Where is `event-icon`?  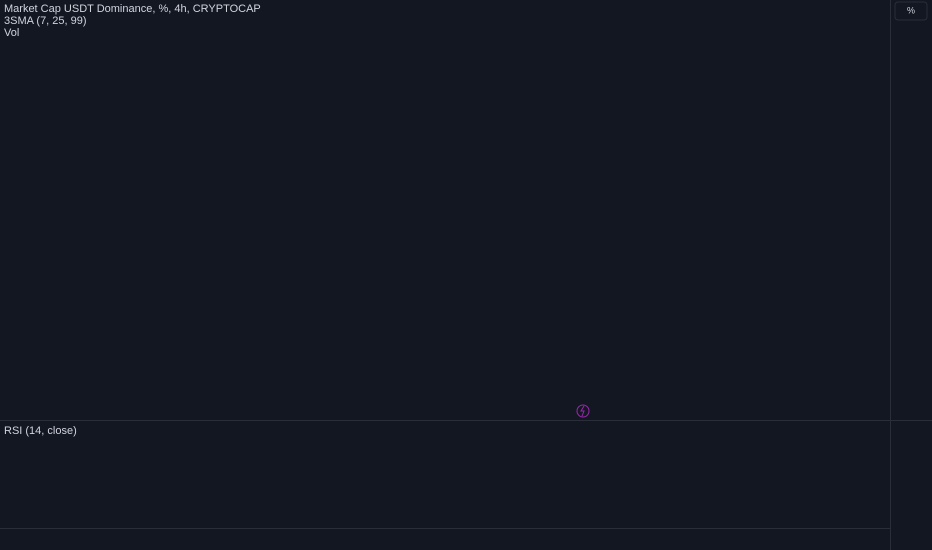 event-icon is located at coordinates (583, 411).